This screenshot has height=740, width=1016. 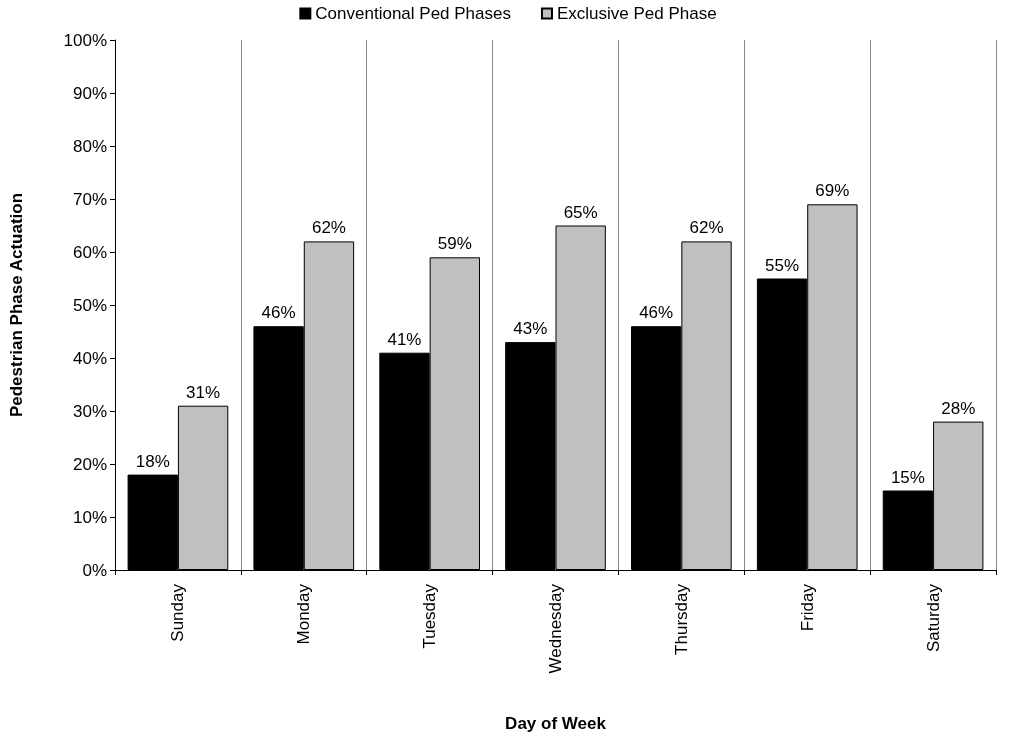 What do you see at coordinates (413, 13) in the screenshot?
I see `legend-label: Conventional Ped Phases` at bounding box center [413, 13].